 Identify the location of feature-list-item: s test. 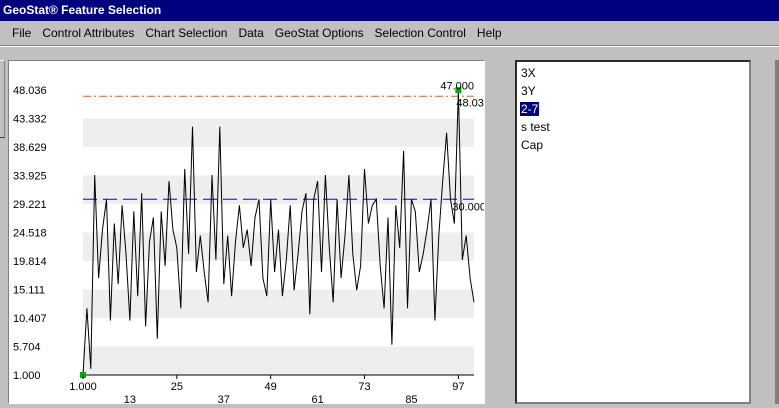
(633, 127).